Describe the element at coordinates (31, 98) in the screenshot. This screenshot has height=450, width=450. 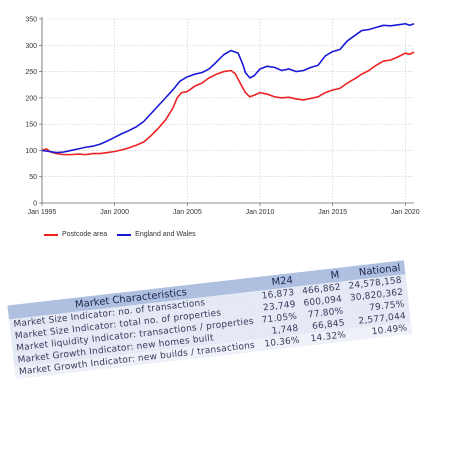
I see `y-tick-label: 200` at that location.